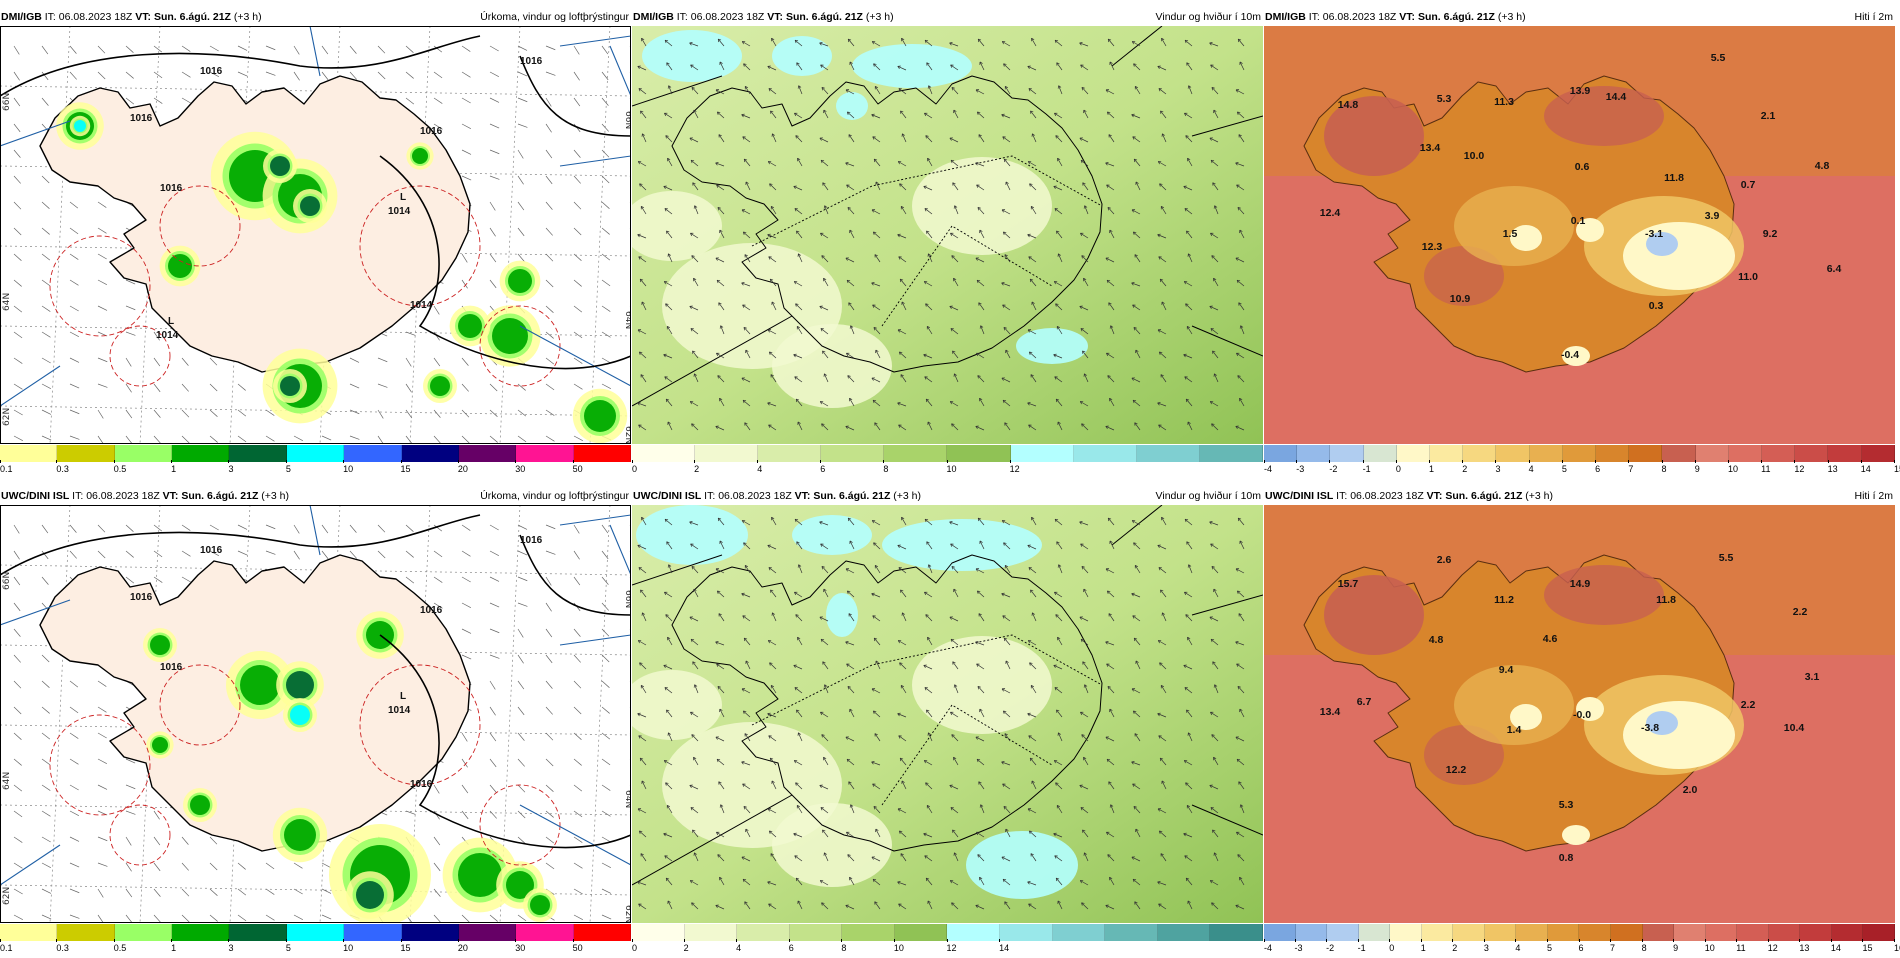 This screenshot has height=958, width=1900. I want to click on colorbar-tick-label: -4, so click(1268, 948).